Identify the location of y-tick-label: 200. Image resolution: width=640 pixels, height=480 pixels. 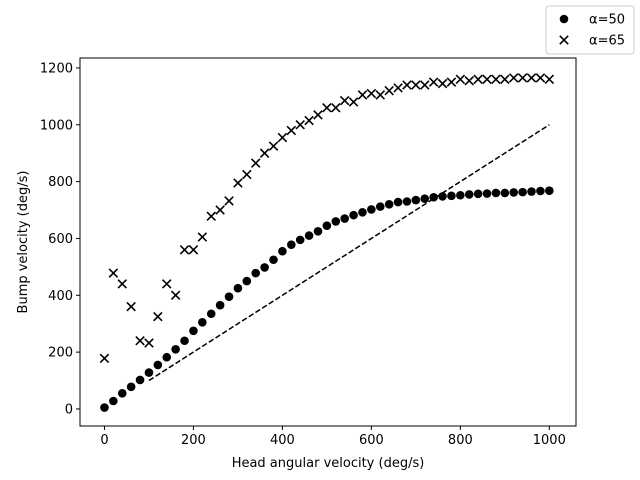
(60, 353).